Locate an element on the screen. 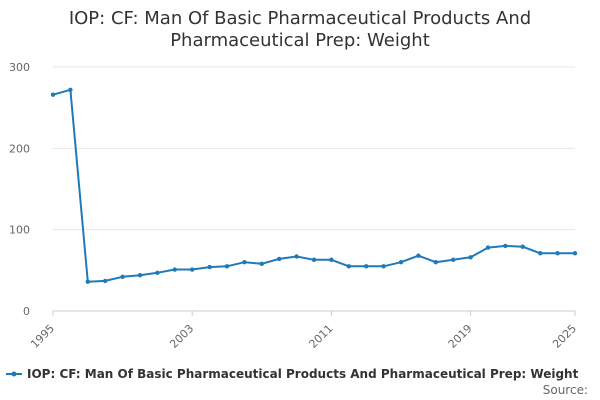  y-tick-label: 100 is located at coordinates (19, 230).